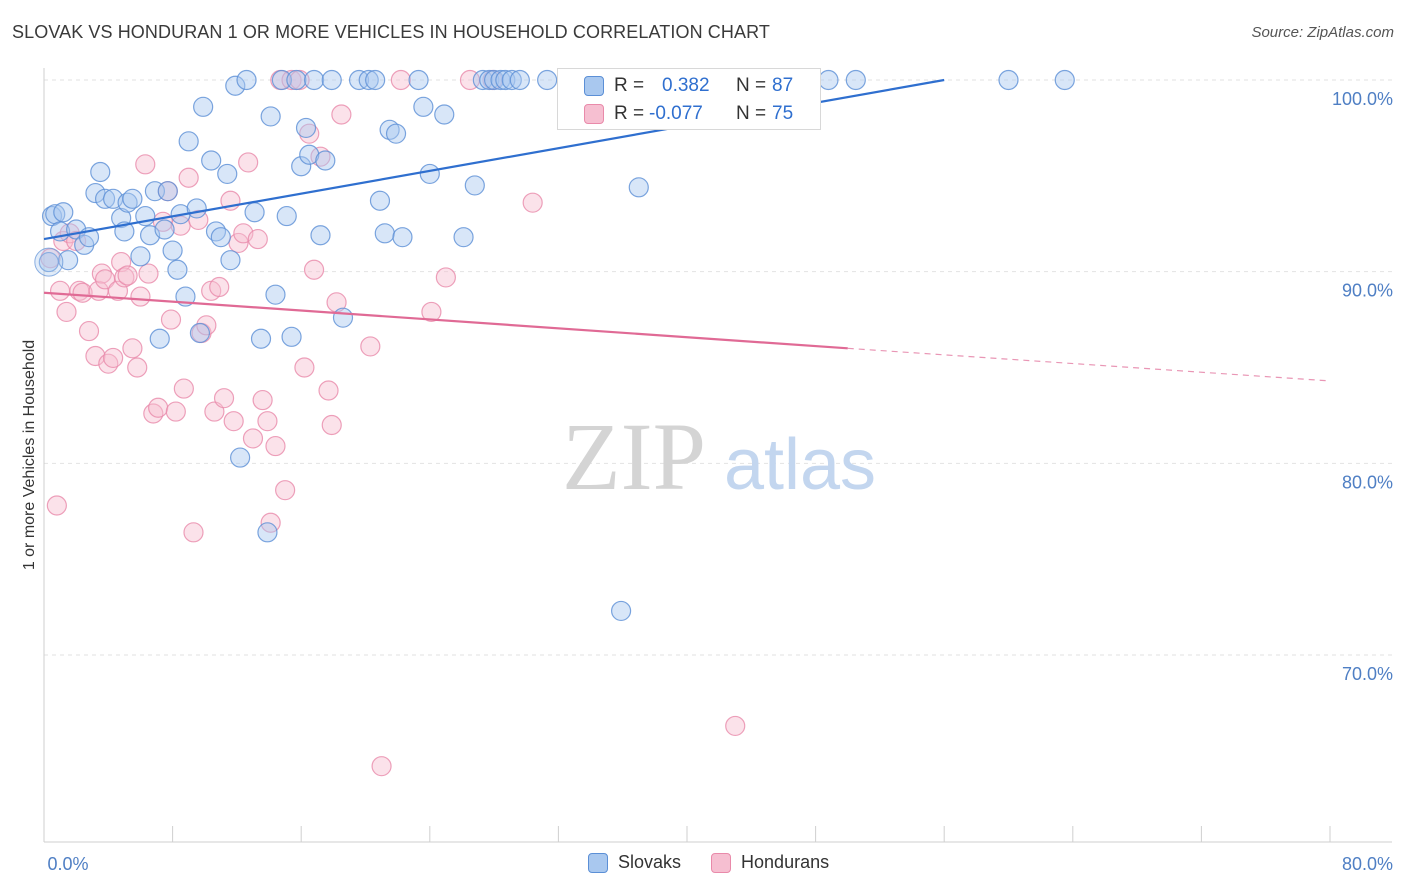  I want to click on source-label: Source: ZipAtlas.com, so click(1322, 32).